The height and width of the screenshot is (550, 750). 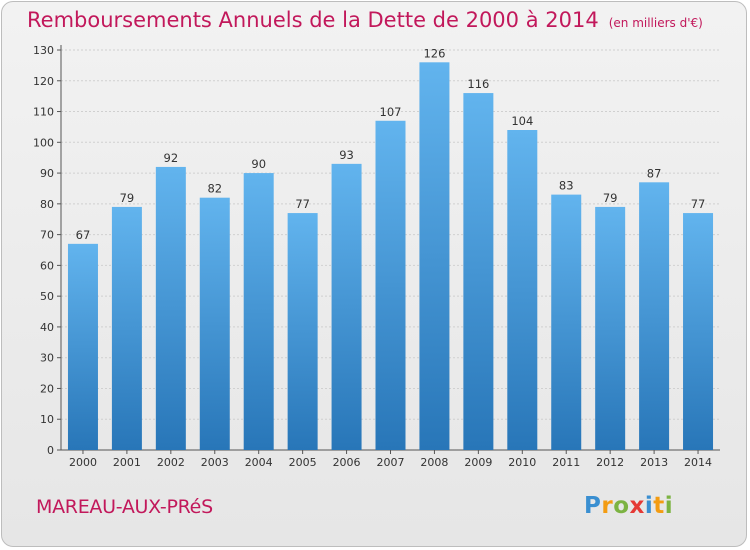 What do you see at coordinates (303, 462) in the screenshot?
I see `x-tick-label: 2005` at bounding box center [303, 462].